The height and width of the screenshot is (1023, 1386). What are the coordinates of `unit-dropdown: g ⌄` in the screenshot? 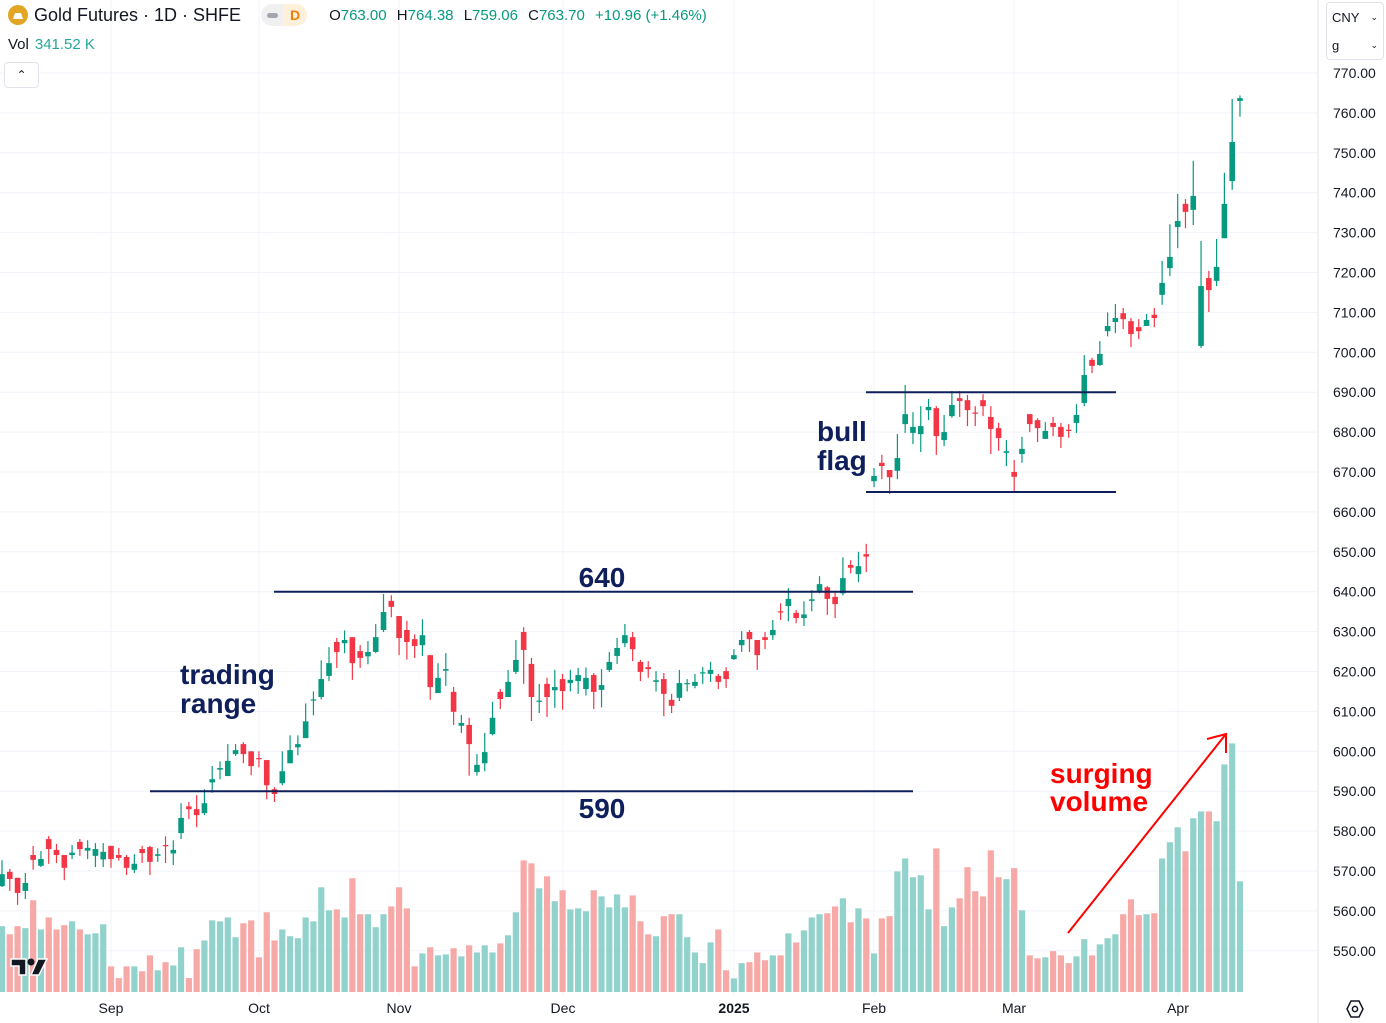 It's located at (1355, 45).